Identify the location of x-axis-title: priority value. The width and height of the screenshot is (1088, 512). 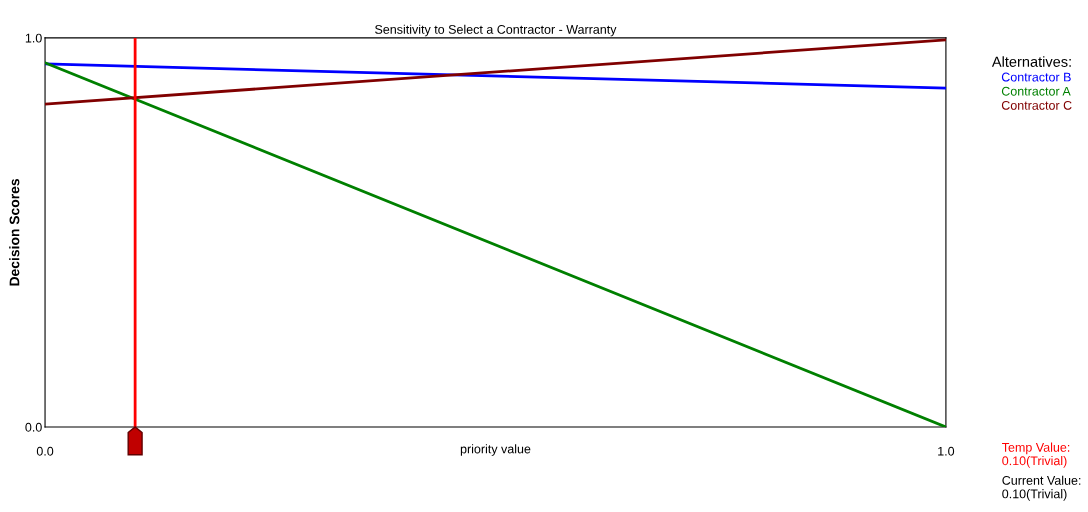
(495, 450).